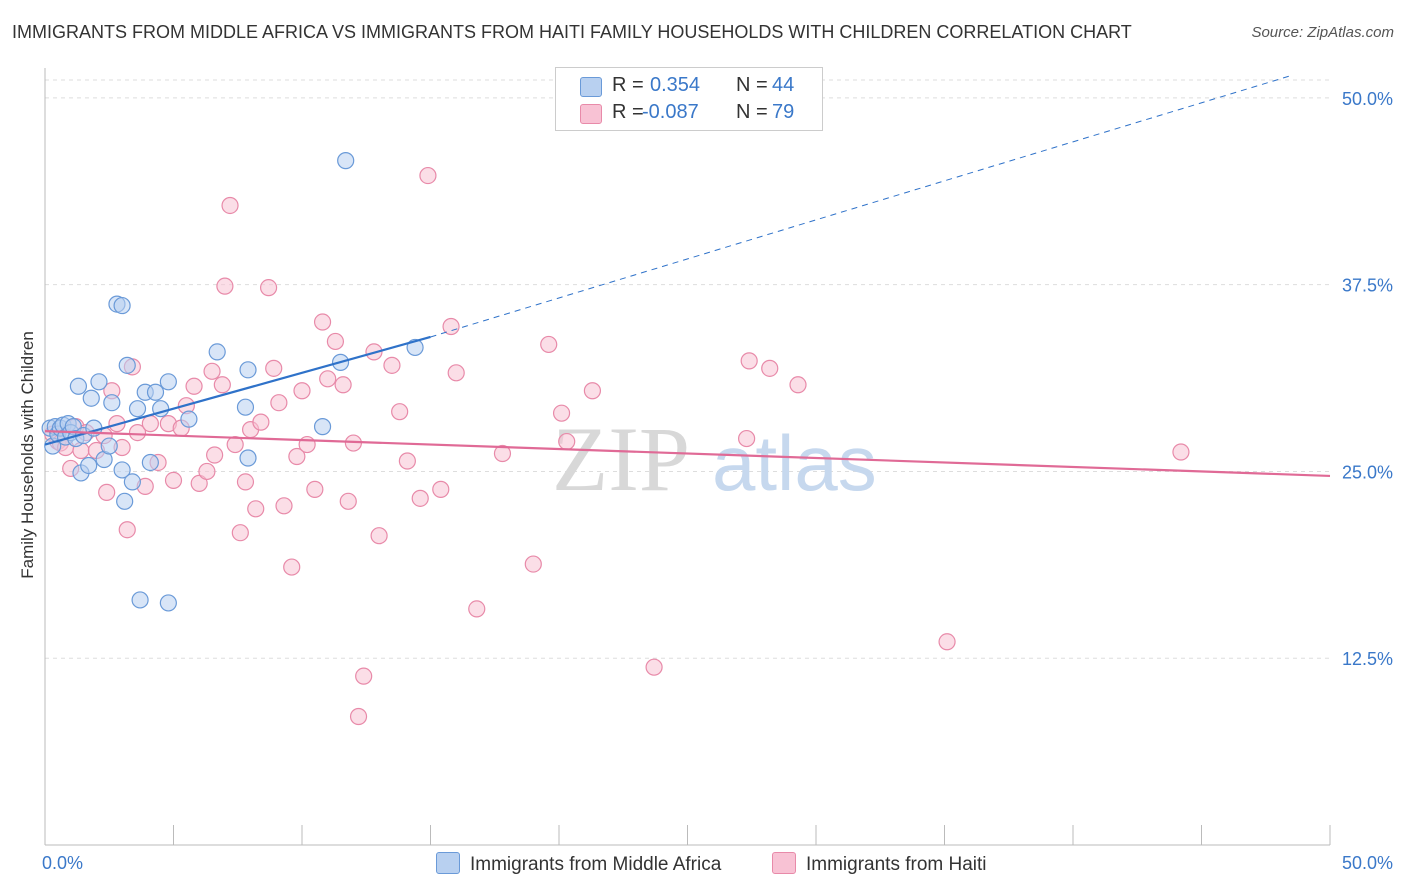 Image resolution: width=1406 pixels, height=892 pixels. Describe the element at coordinates (1367, 659) in the screenshot. I see `y-tick-label: 12.5%` at that location.